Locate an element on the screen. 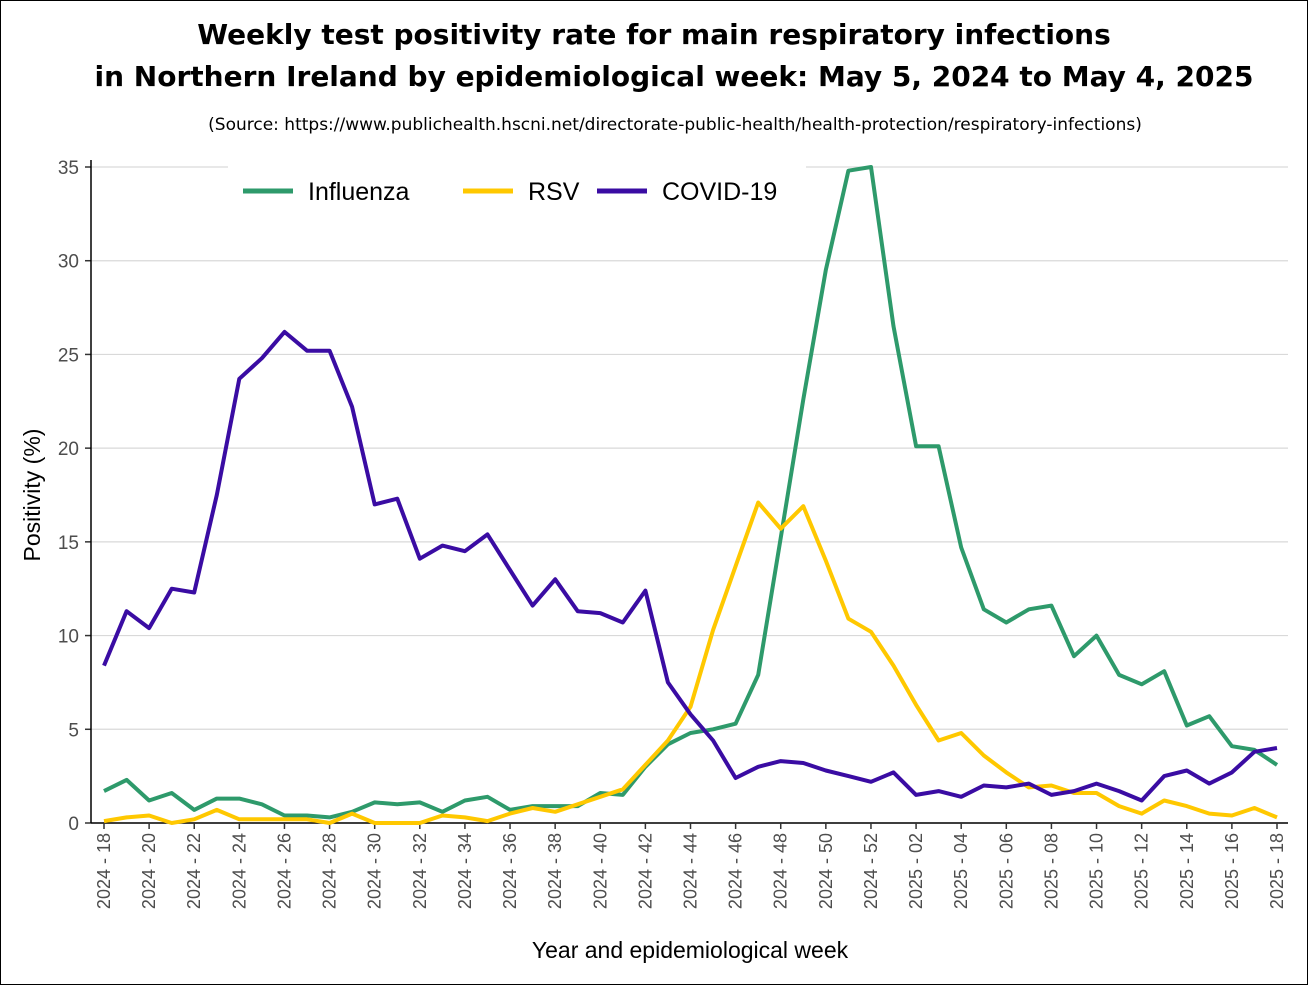 This screenshot has width=1308, height=985. x-tick-label: 2024 - 42 is located at coordinates (645, 871).